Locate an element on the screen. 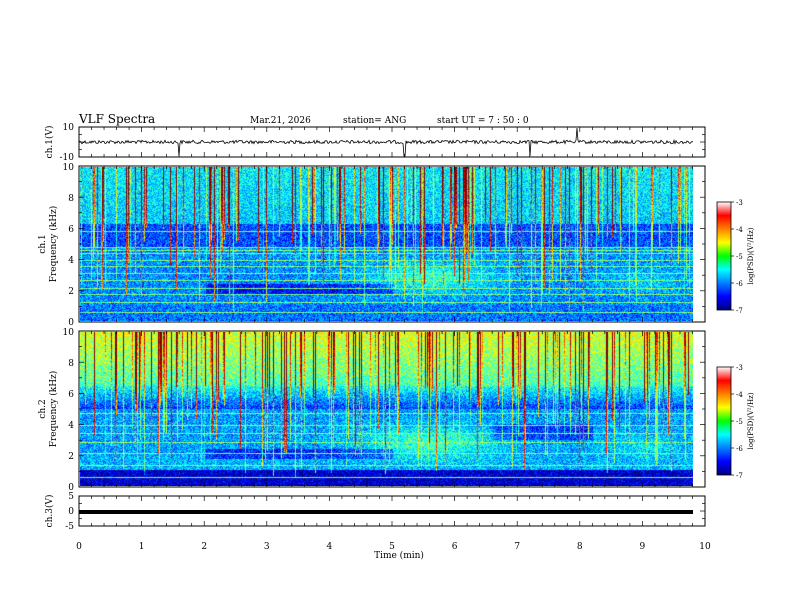 The width and height of the screenshot is (792, 612). ch2-cb-tick-neg7: -7 is located at coordinates (739, 476).